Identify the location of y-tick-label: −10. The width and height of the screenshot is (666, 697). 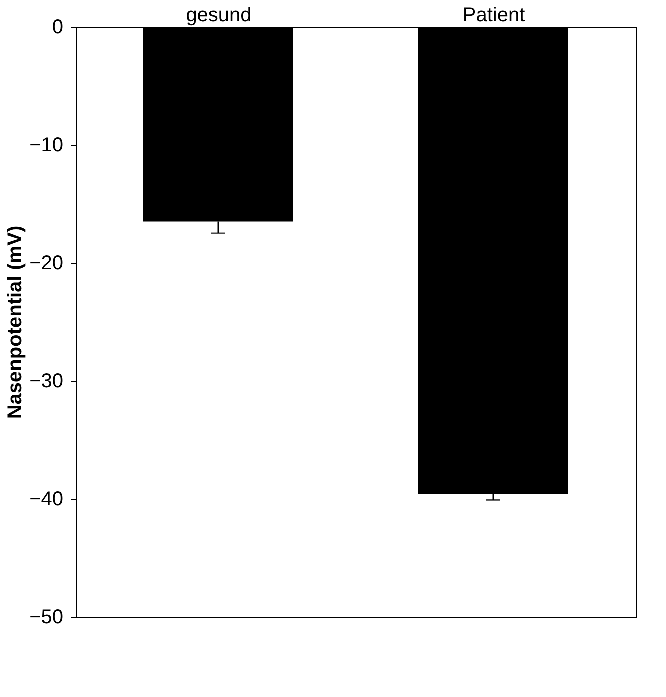
(47, 145).